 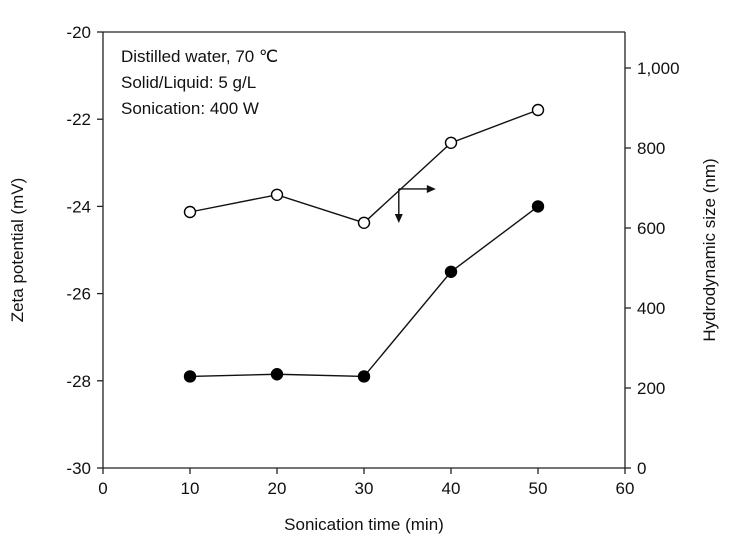 What do you see at coordinates (651, 388) in the screenshot?
I see `y2-tick-label: 200` at bounding box center [651, 388].